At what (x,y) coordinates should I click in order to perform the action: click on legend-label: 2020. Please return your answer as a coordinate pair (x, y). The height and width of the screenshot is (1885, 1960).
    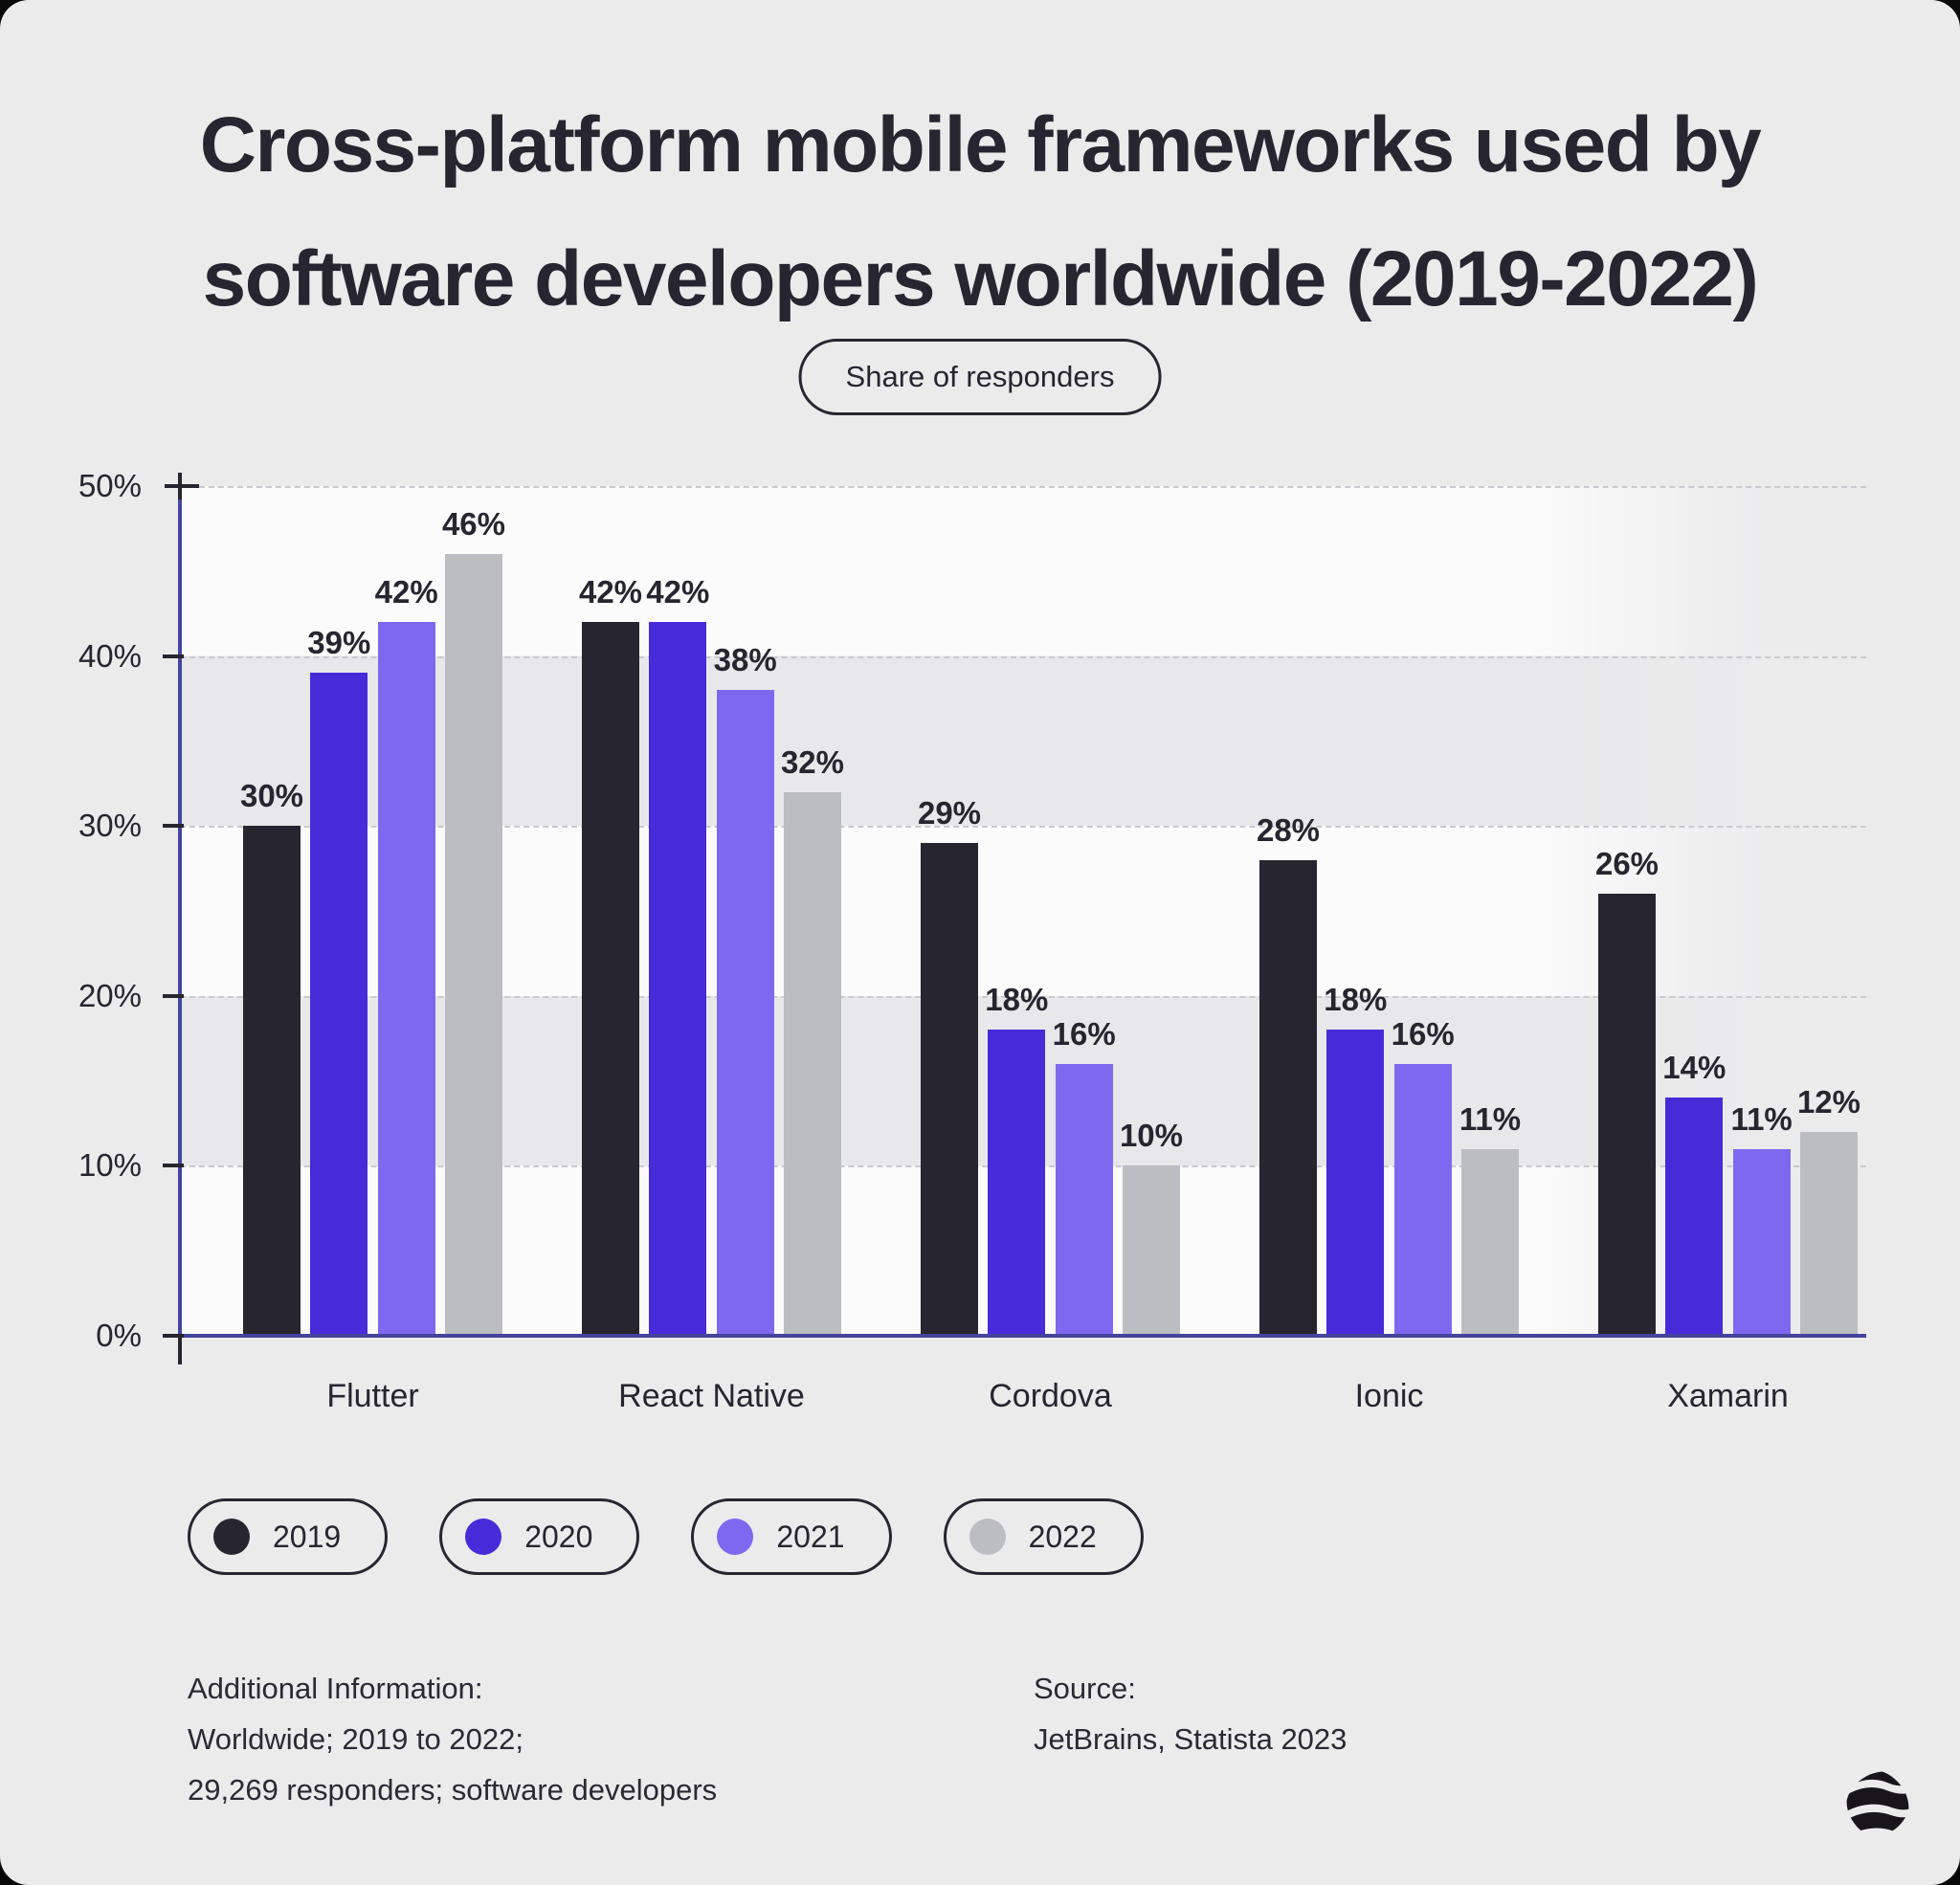
    Looking at the image, I should click on (558, 1536).